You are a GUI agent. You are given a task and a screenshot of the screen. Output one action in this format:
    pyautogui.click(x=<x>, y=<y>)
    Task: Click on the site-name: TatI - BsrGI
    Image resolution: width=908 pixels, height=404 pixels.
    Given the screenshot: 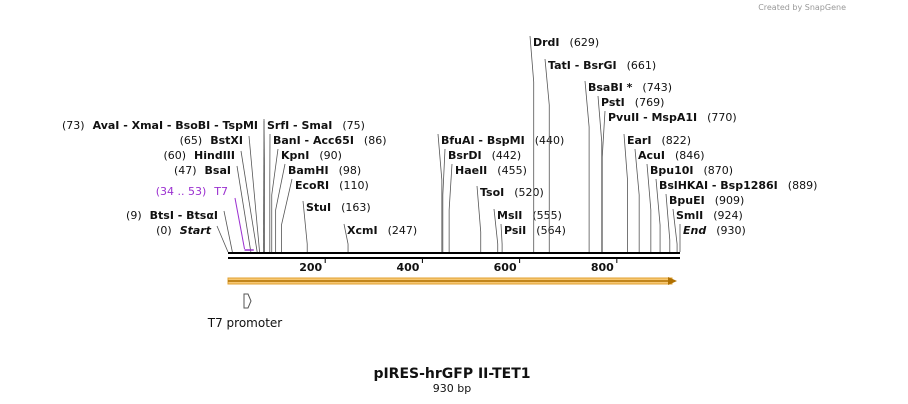 What is the action you would take?
    pyautogui.click(x=582, y=65)
    